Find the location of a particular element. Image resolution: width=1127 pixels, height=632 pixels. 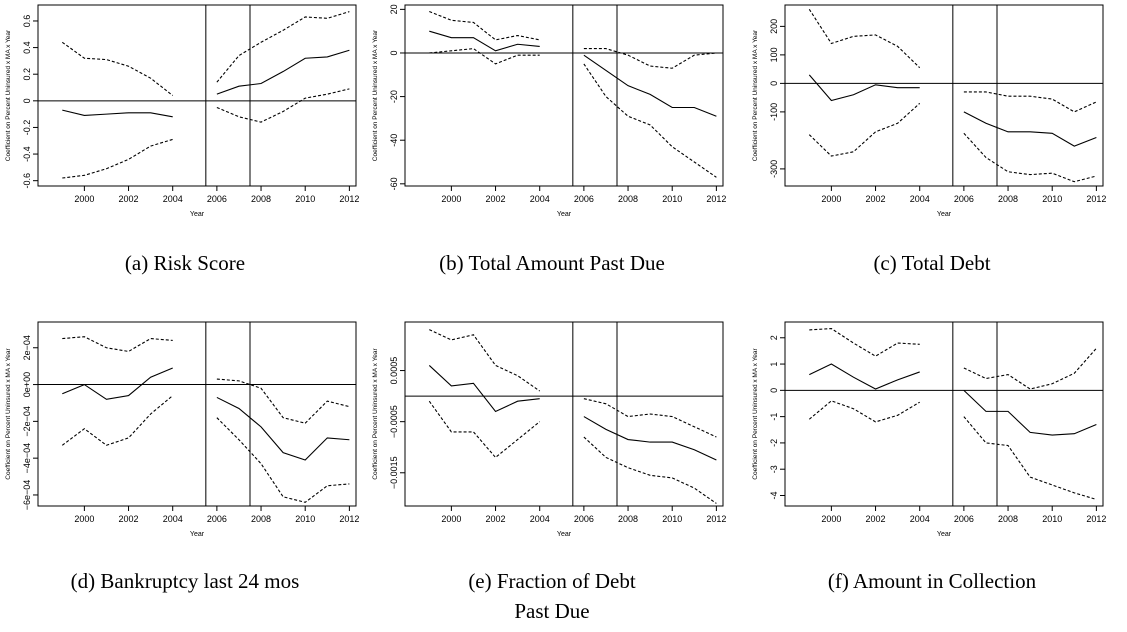

y-tick-label: 20 is located at coordinates (394, 9).